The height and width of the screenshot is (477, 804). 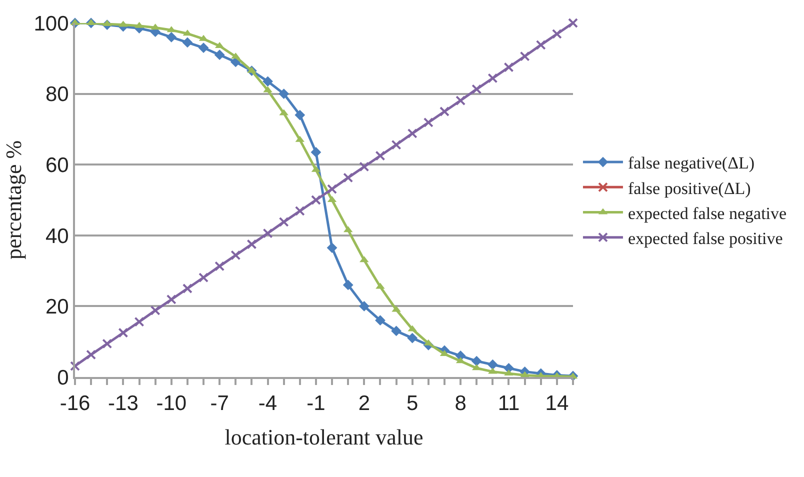 I want to click on legend-label: false negative(ΔL), so click(x=691, y=163).